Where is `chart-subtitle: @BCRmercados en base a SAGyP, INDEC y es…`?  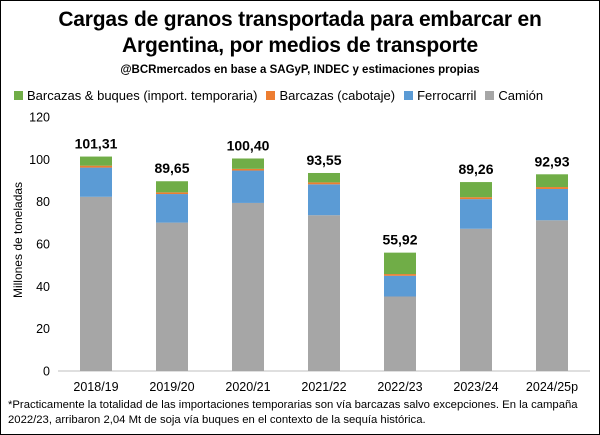
chart-subtitle: @BCRmercados en base a SAGyP, INDEC y es… is located at coordinates (300, 70).